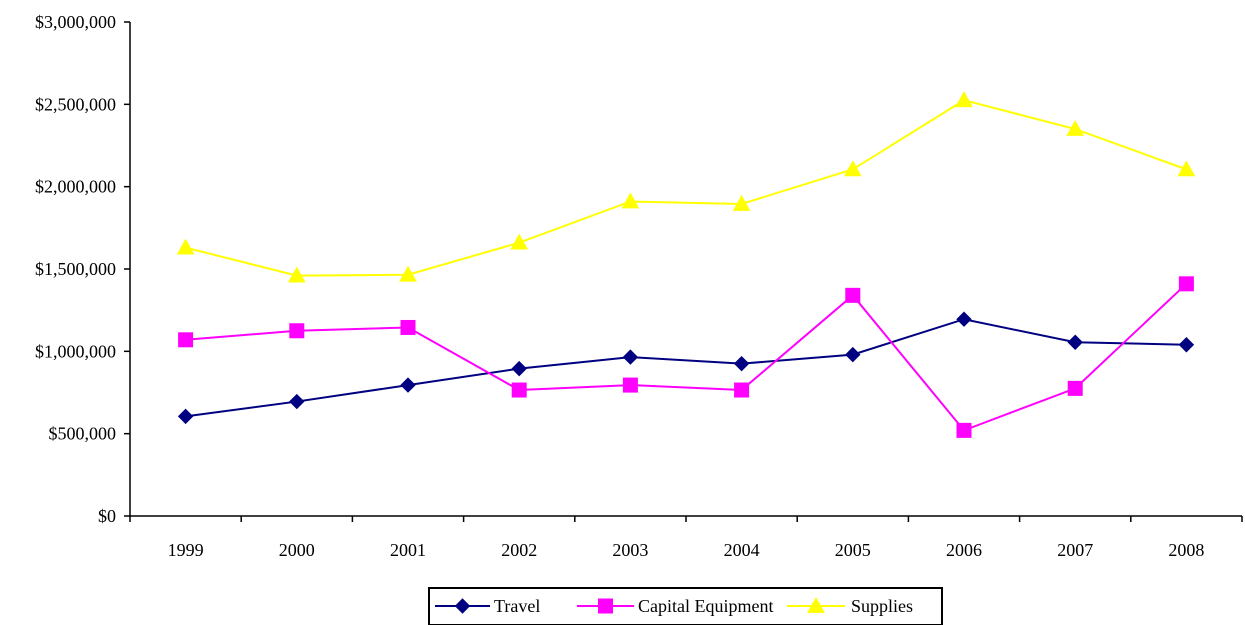 This screenshot has height=625, width=1245. What do you see at coordinates (75, 187) in the screenshot?
I see `y-tick-label: $2,000,000` at bounding box center [75, 187].